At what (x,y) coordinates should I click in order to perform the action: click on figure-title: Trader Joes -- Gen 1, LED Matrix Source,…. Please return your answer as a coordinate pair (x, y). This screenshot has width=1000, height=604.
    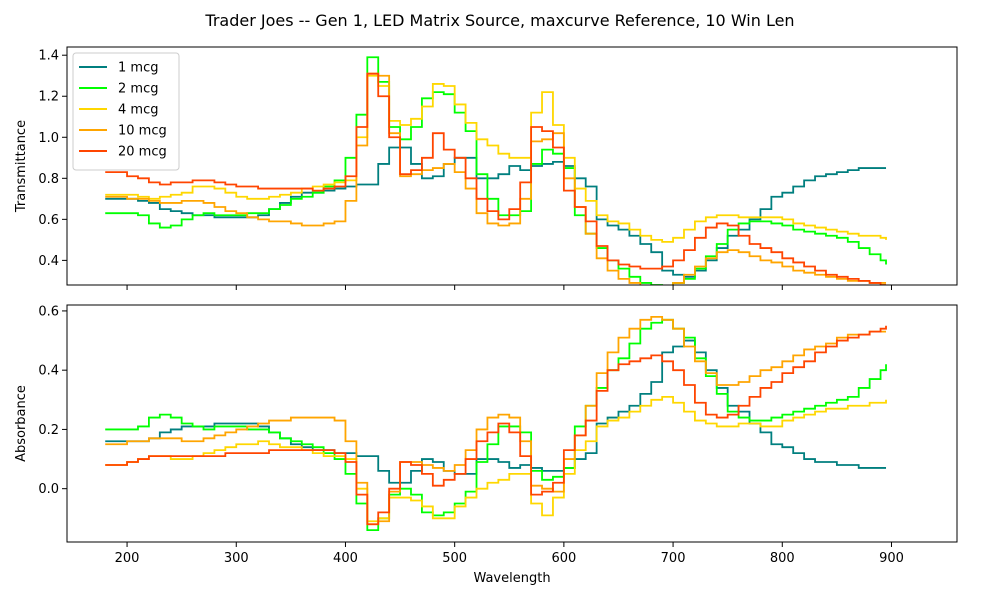
    Looking at the image, I should click on (499, 20).